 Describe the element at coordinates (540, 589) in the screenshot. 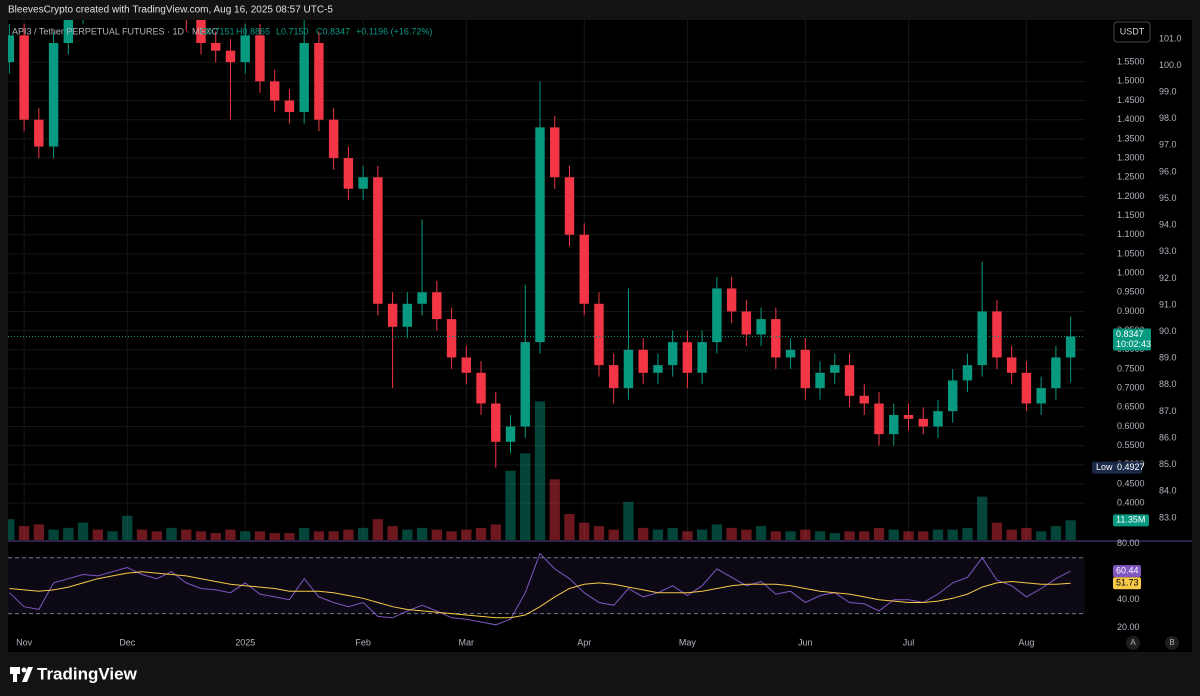

I see `rsi-line` at that location.